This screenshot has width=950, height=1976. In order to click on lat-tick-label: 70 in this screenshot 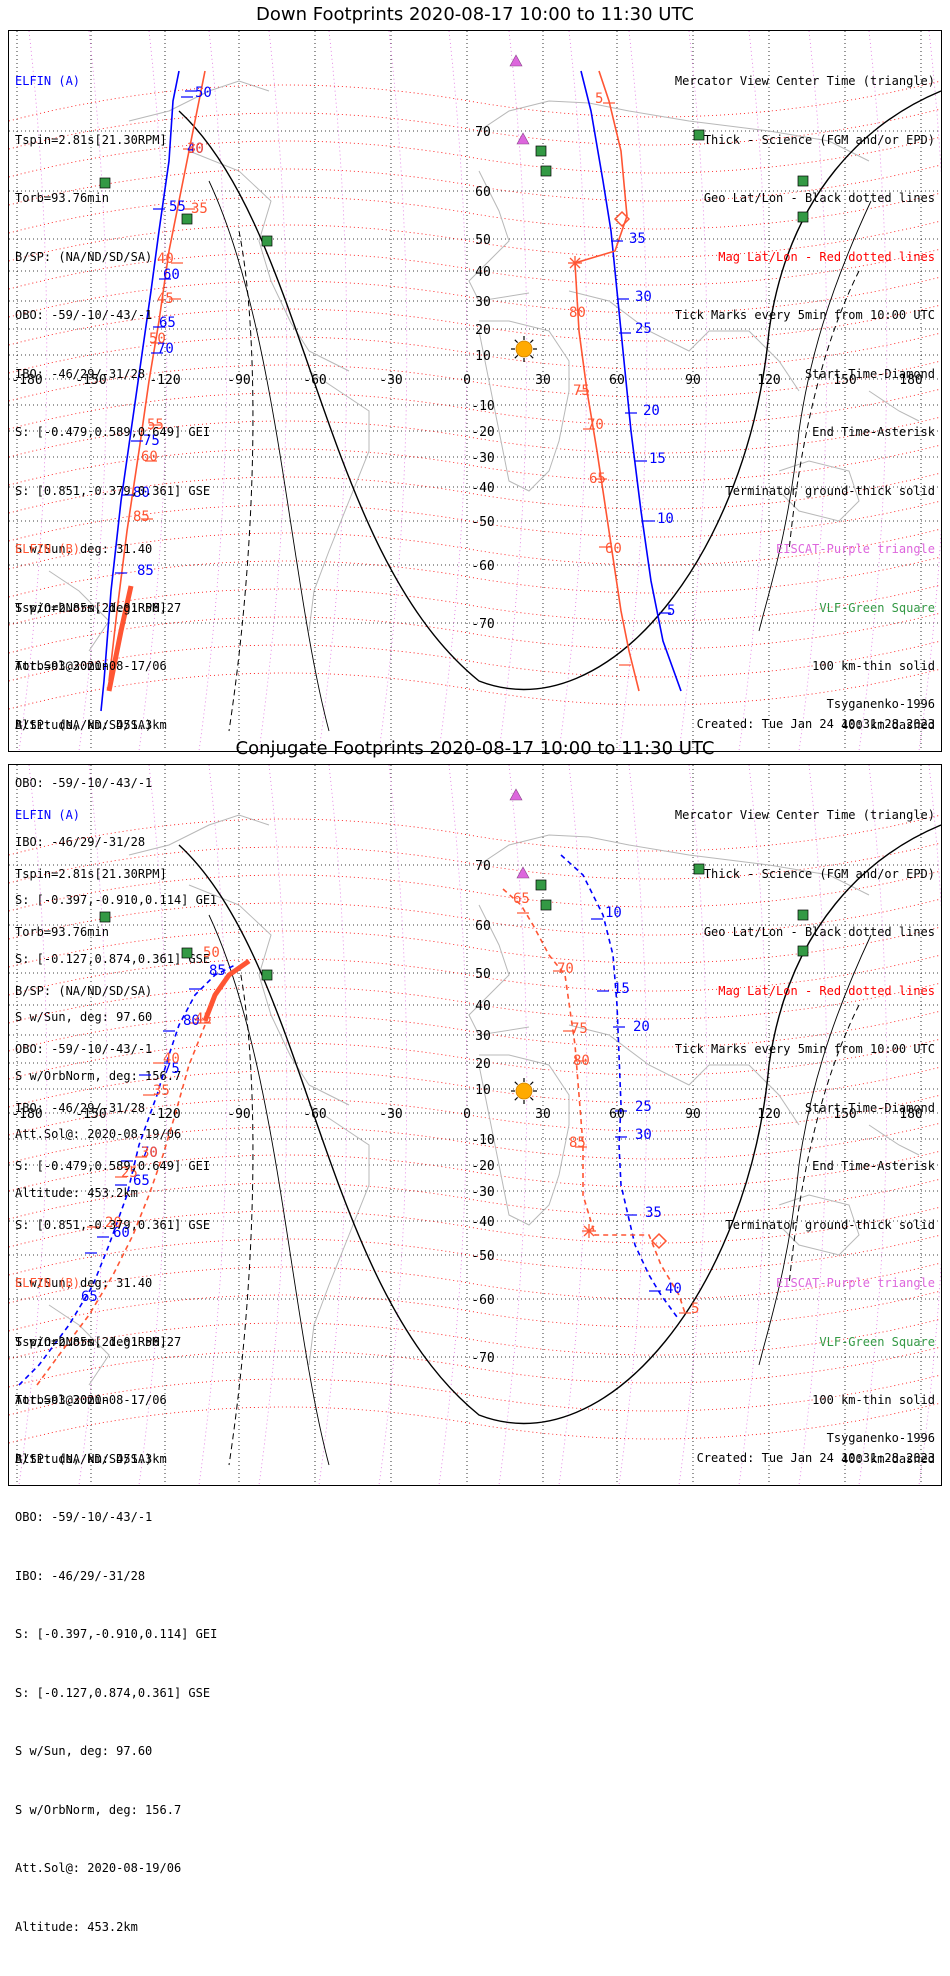, I will do `click(483, 866)`.